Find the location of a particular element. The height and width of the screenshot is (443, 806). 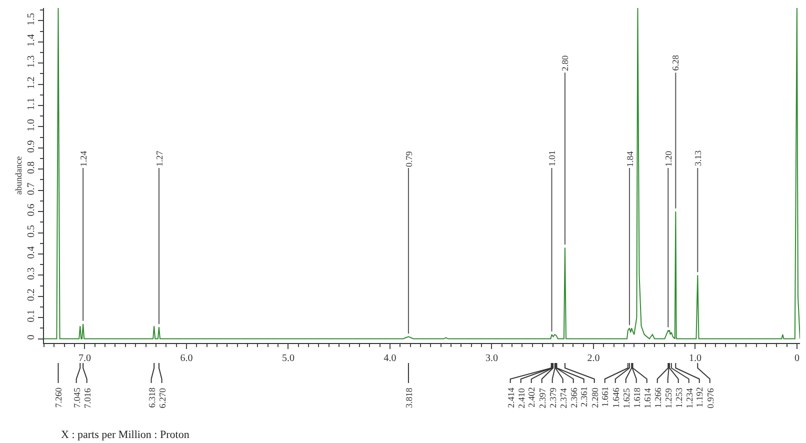

annotation: 7.260 is located at coordinates (59, 397).